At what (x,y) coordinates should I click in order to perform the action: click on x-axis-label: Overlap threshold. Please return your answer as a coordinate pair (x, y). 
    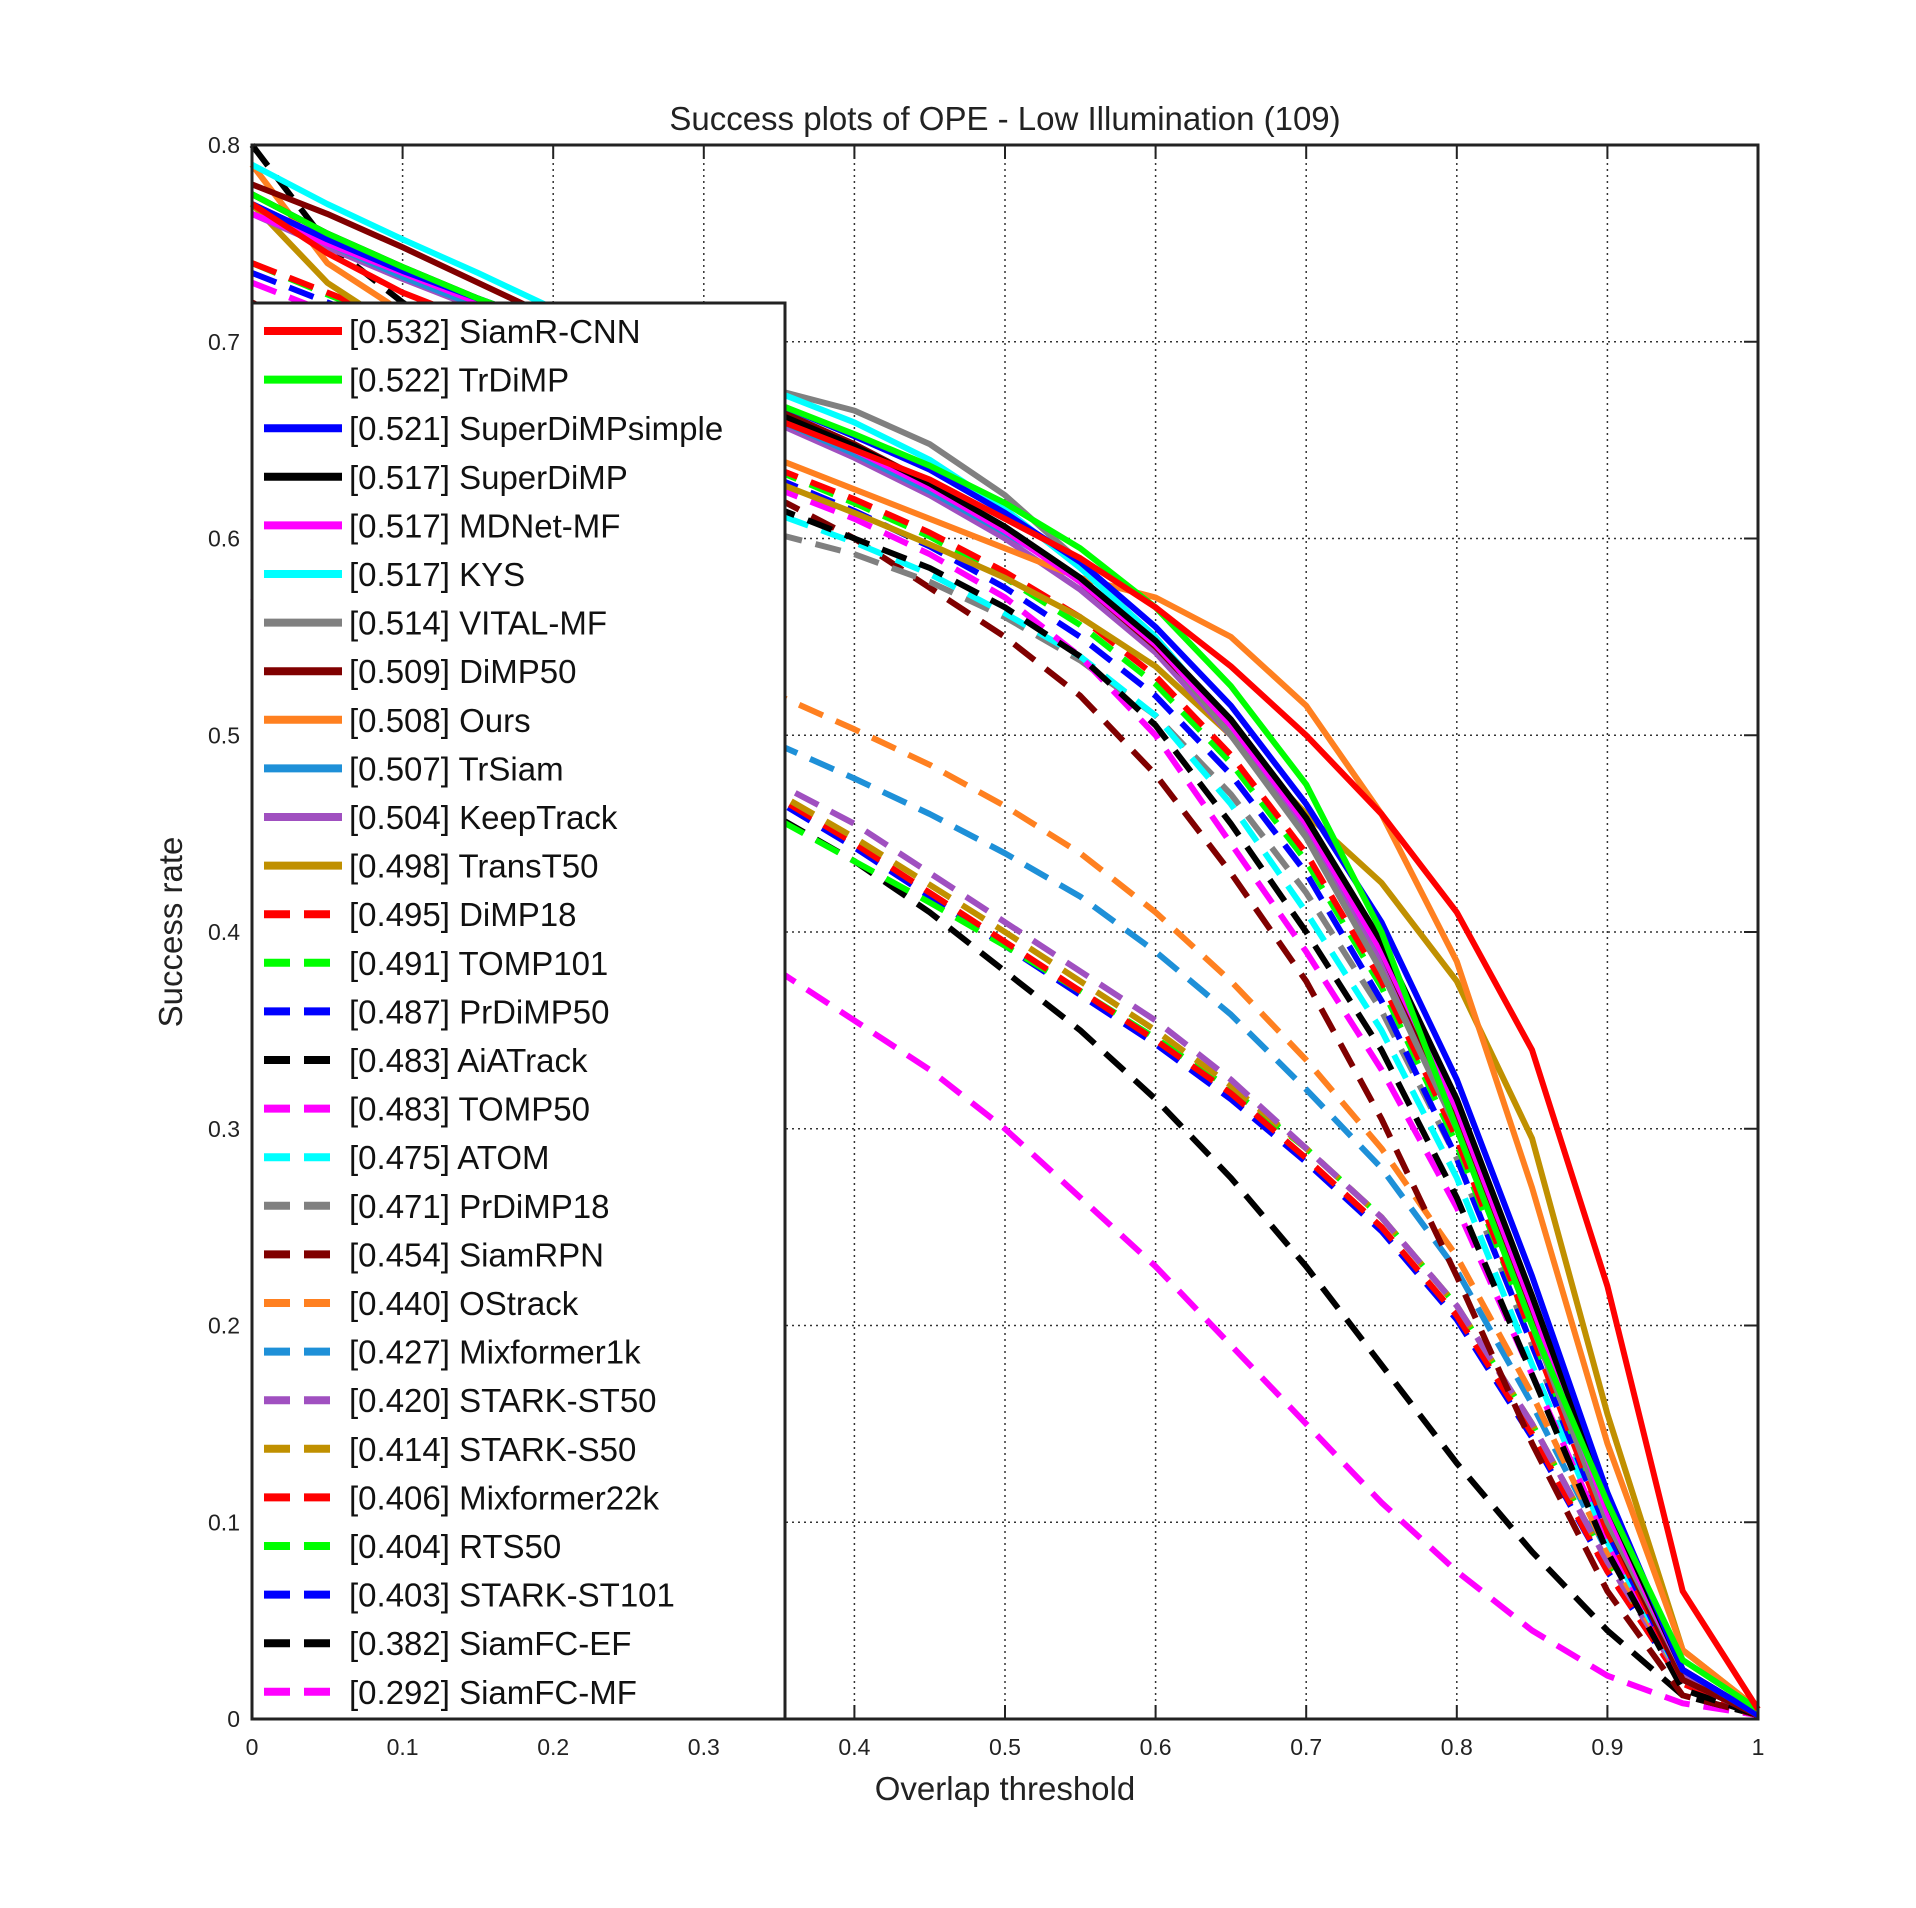
    Looking at the image, I should click on (1005, 1788).